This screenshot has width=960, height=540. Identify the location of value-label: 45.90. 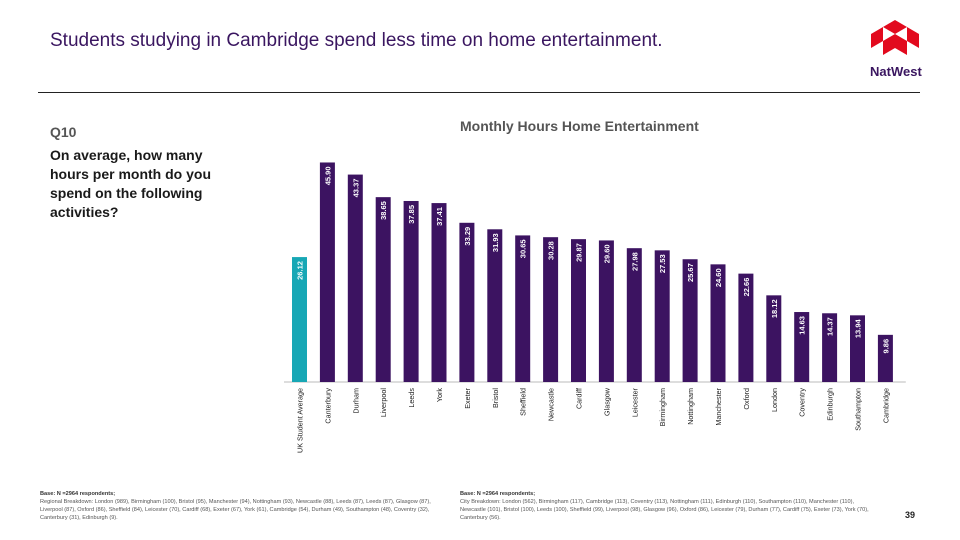
(327, 175).